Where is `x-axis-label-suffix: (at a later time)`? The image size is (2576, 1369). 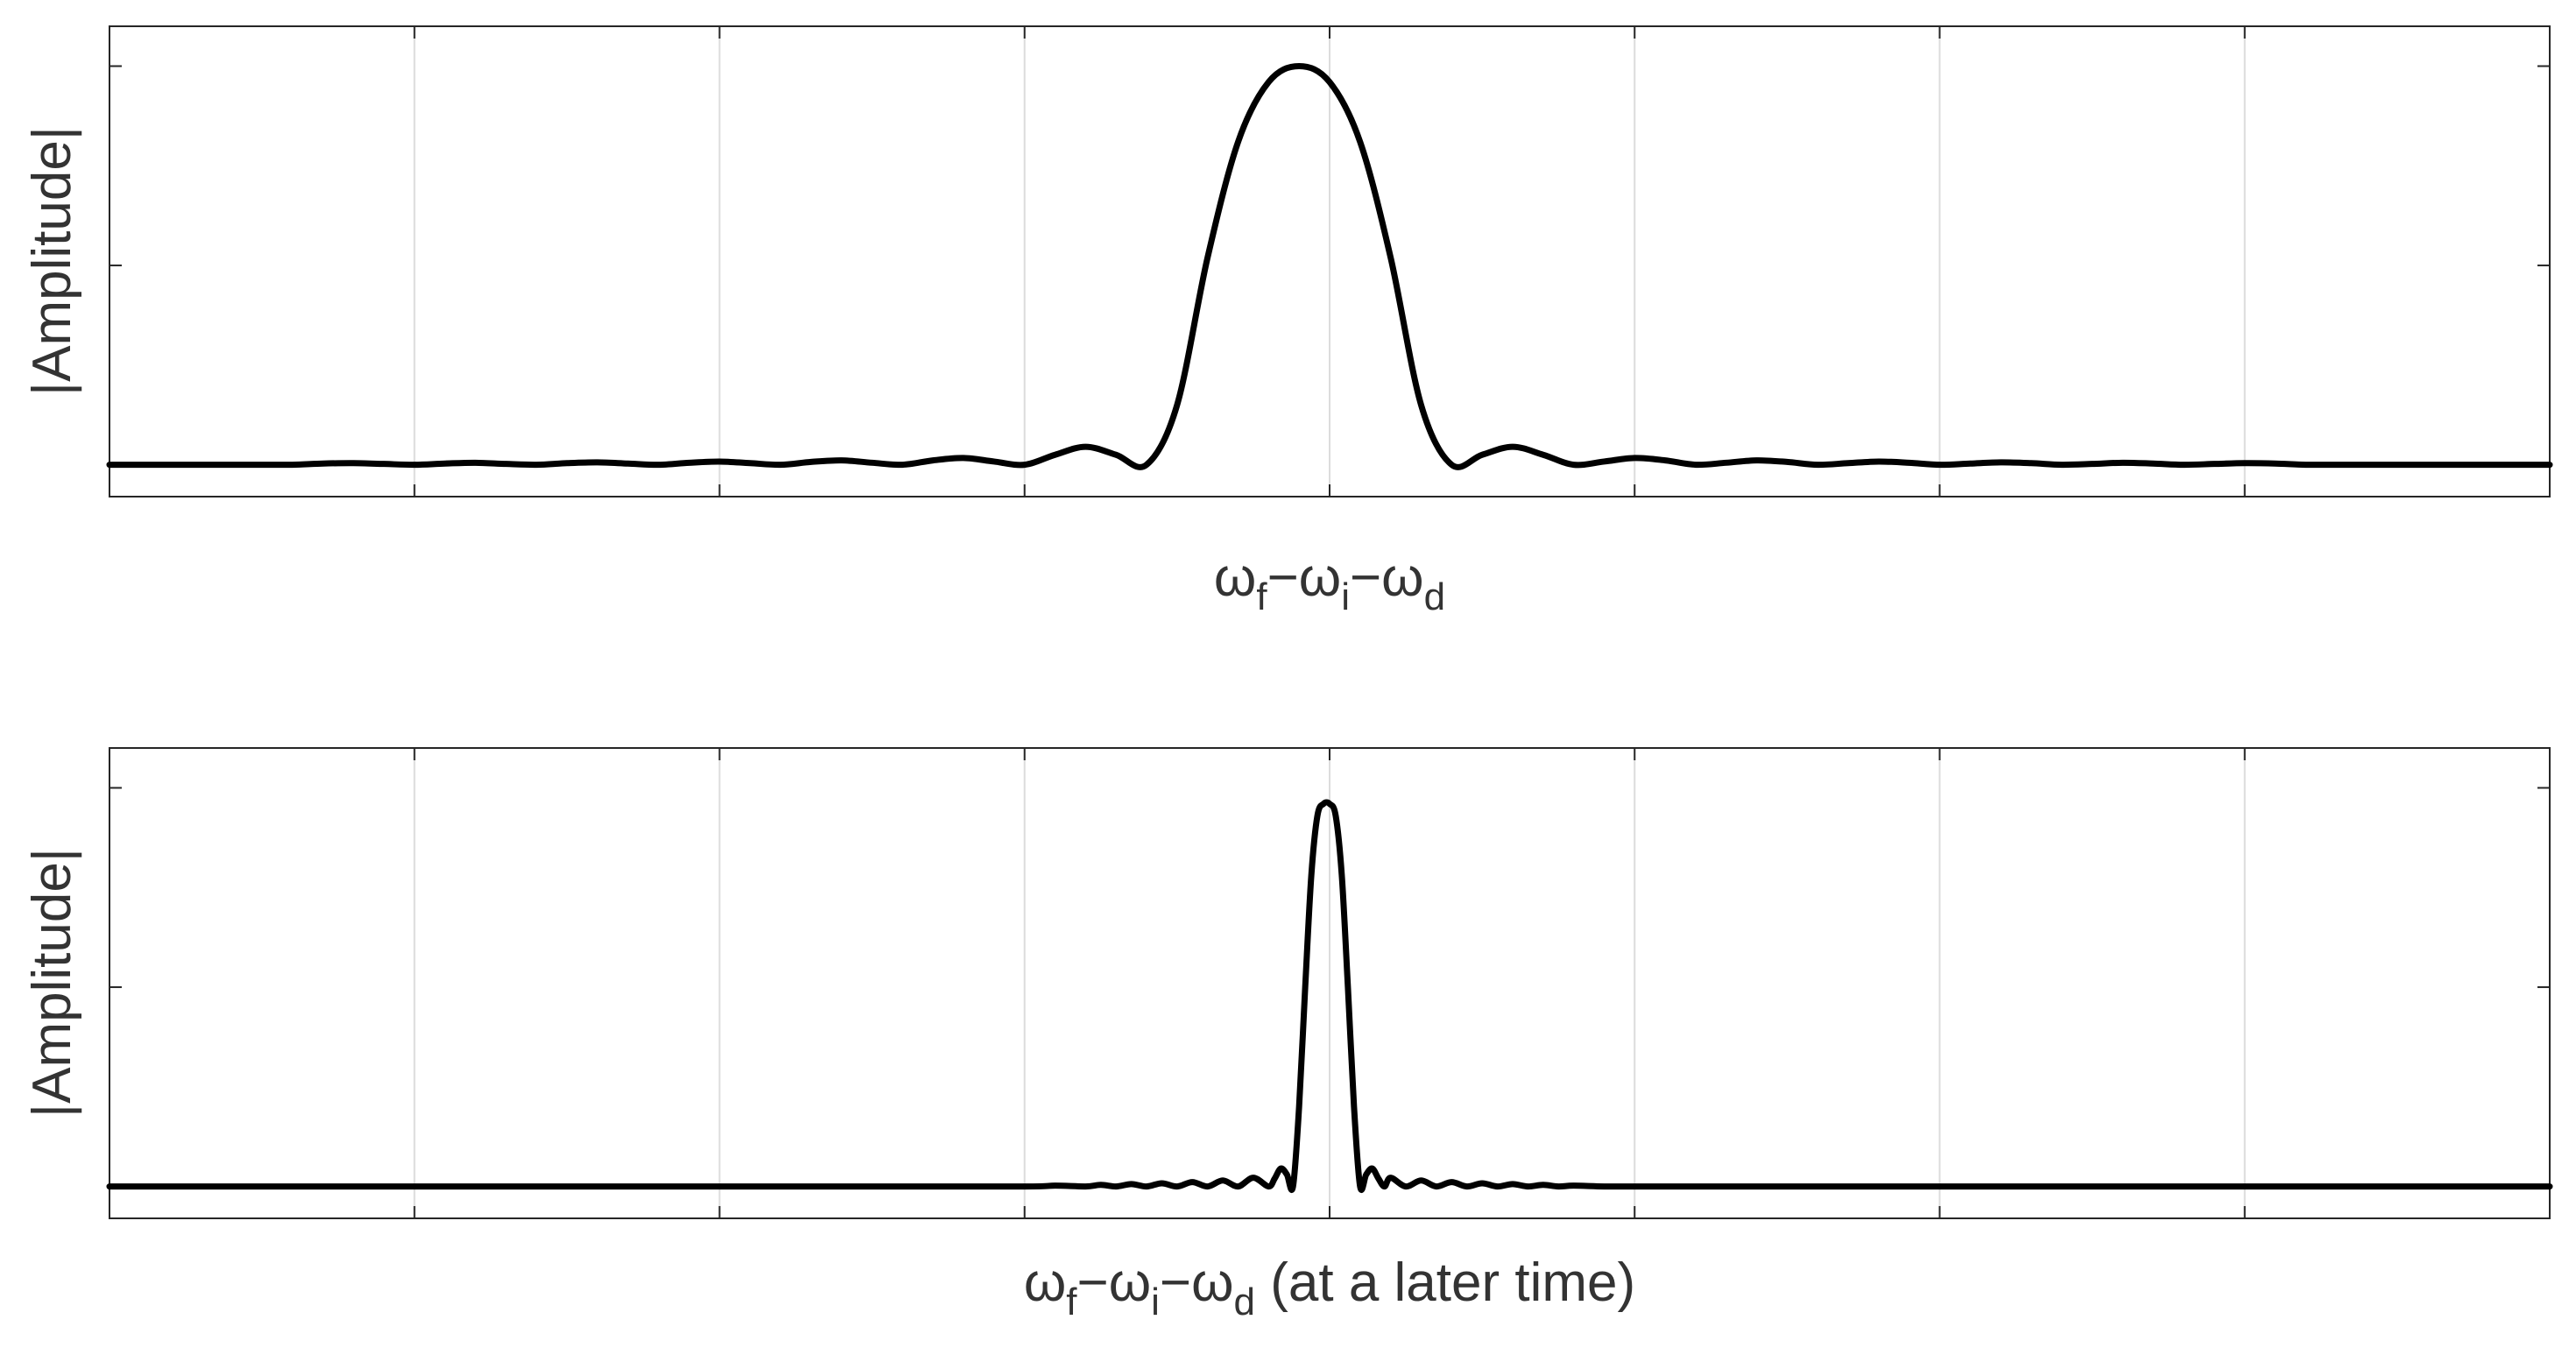
x-axis-label-suffix: (at a later time) is located at coordinates (1445, 1283).